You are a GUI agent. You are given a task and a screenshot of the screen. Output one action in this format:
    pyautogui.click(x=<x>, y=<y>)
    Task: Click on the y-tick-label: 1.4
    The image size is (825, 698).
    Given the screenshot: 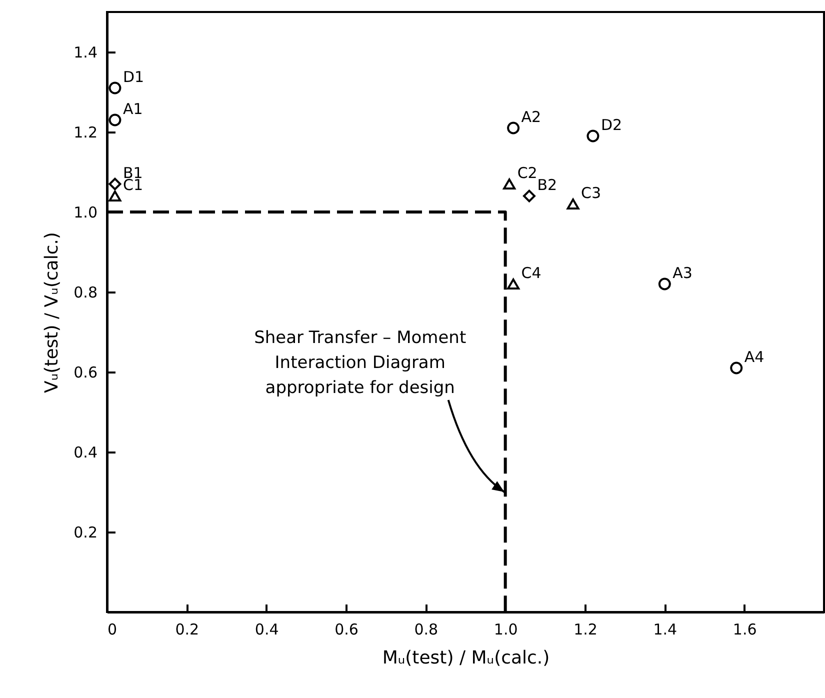 What is the action you would take?
    pyautogui.click(x=86, y=53)
    